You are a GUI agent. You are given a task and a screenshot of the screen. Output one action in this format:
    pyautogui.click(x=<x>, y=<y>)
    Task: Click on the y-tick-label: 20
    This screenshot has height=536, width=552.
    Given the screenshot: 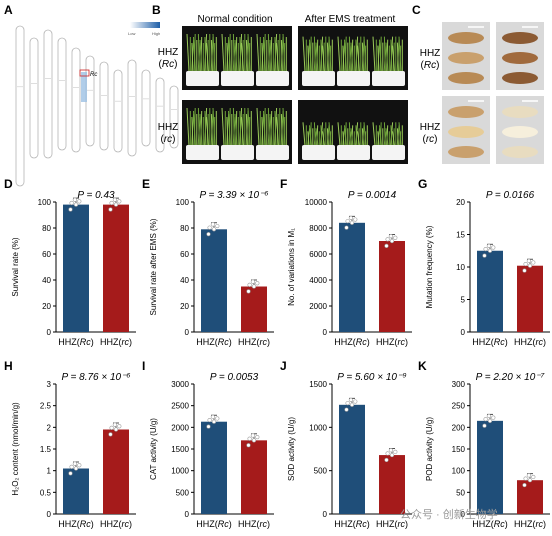 What is the action you would take?
    pyautogui.click(x=460, y=202)
    